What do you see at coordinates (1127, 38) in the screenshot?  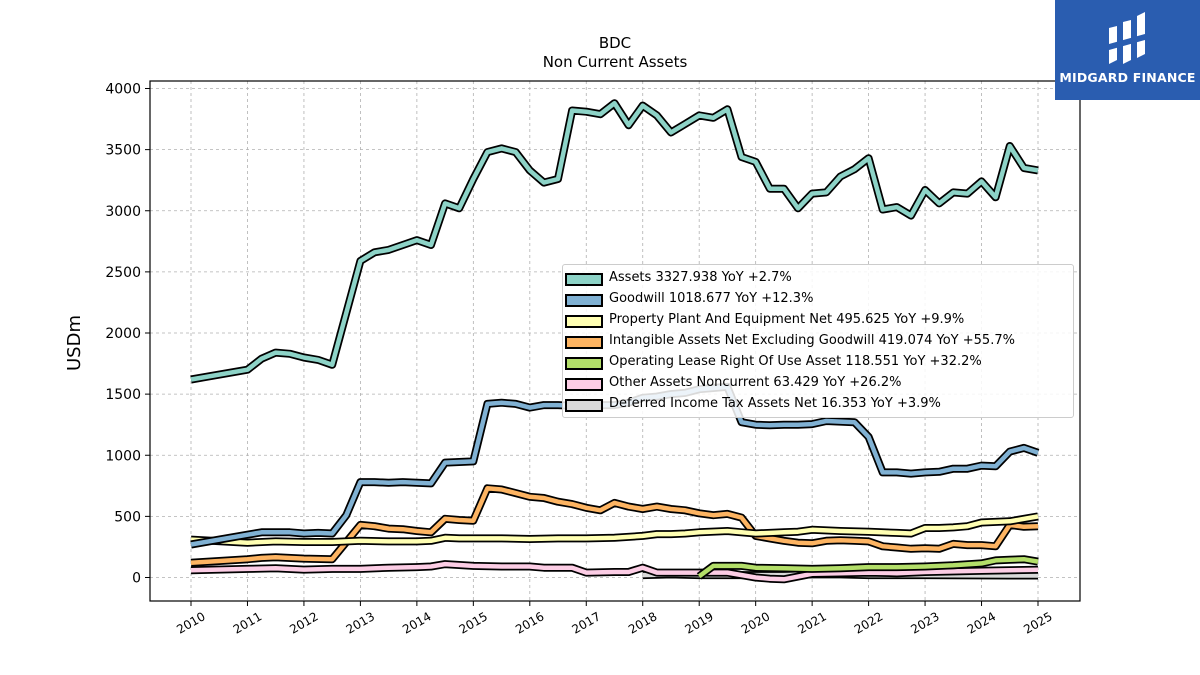 I see `midgard-logo-icon` at bounding box center [1127, 38].